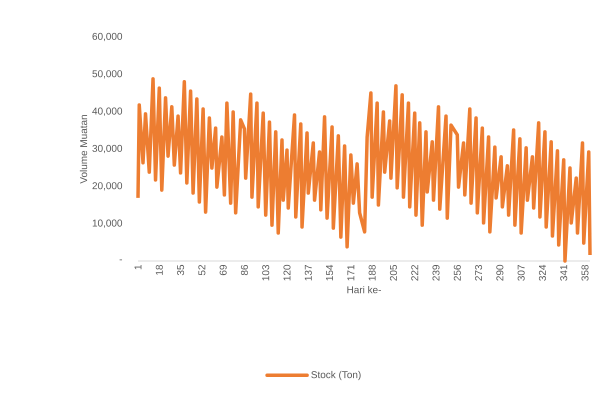  I want to click on x-tick-label: 358, so click(585, 272).